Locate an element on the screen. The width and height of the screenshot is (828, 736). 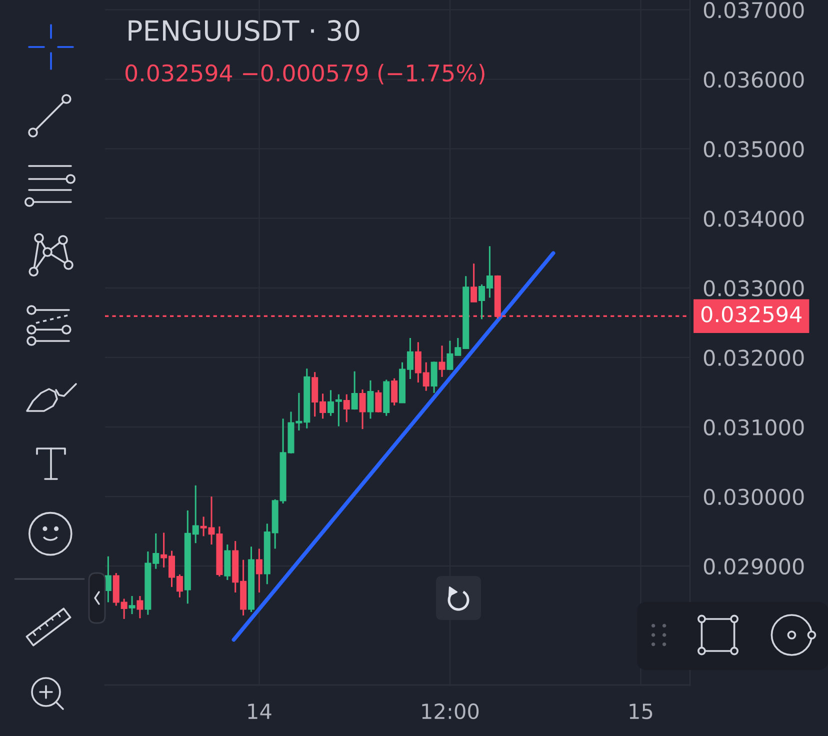
y-tick-label: 0.031000 is located at coordinates (754, 427).